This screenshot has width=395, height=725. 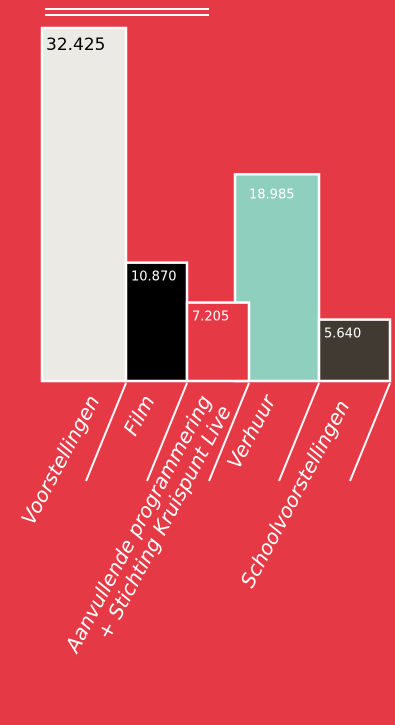 What do you see at coordinates (210, 317) in the screenshot?
I see `value-label: 7.205` at bounding box center [210, 317].